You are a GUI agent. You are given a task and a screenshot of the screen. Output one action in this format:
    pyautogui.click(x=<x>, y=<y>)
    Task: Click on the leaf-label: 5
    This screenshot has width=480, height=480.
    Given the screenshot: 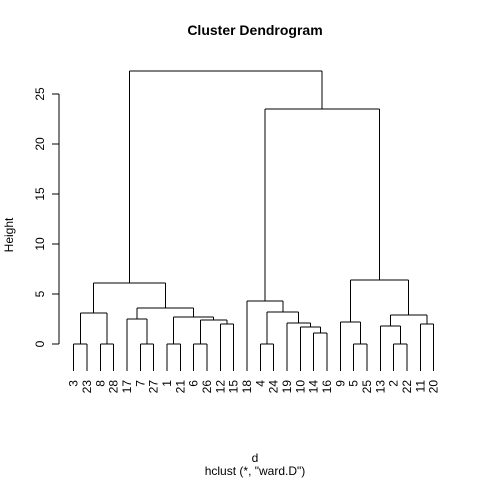 What is the action you would take?
    pyautogui.click(x=354, y=383)
    